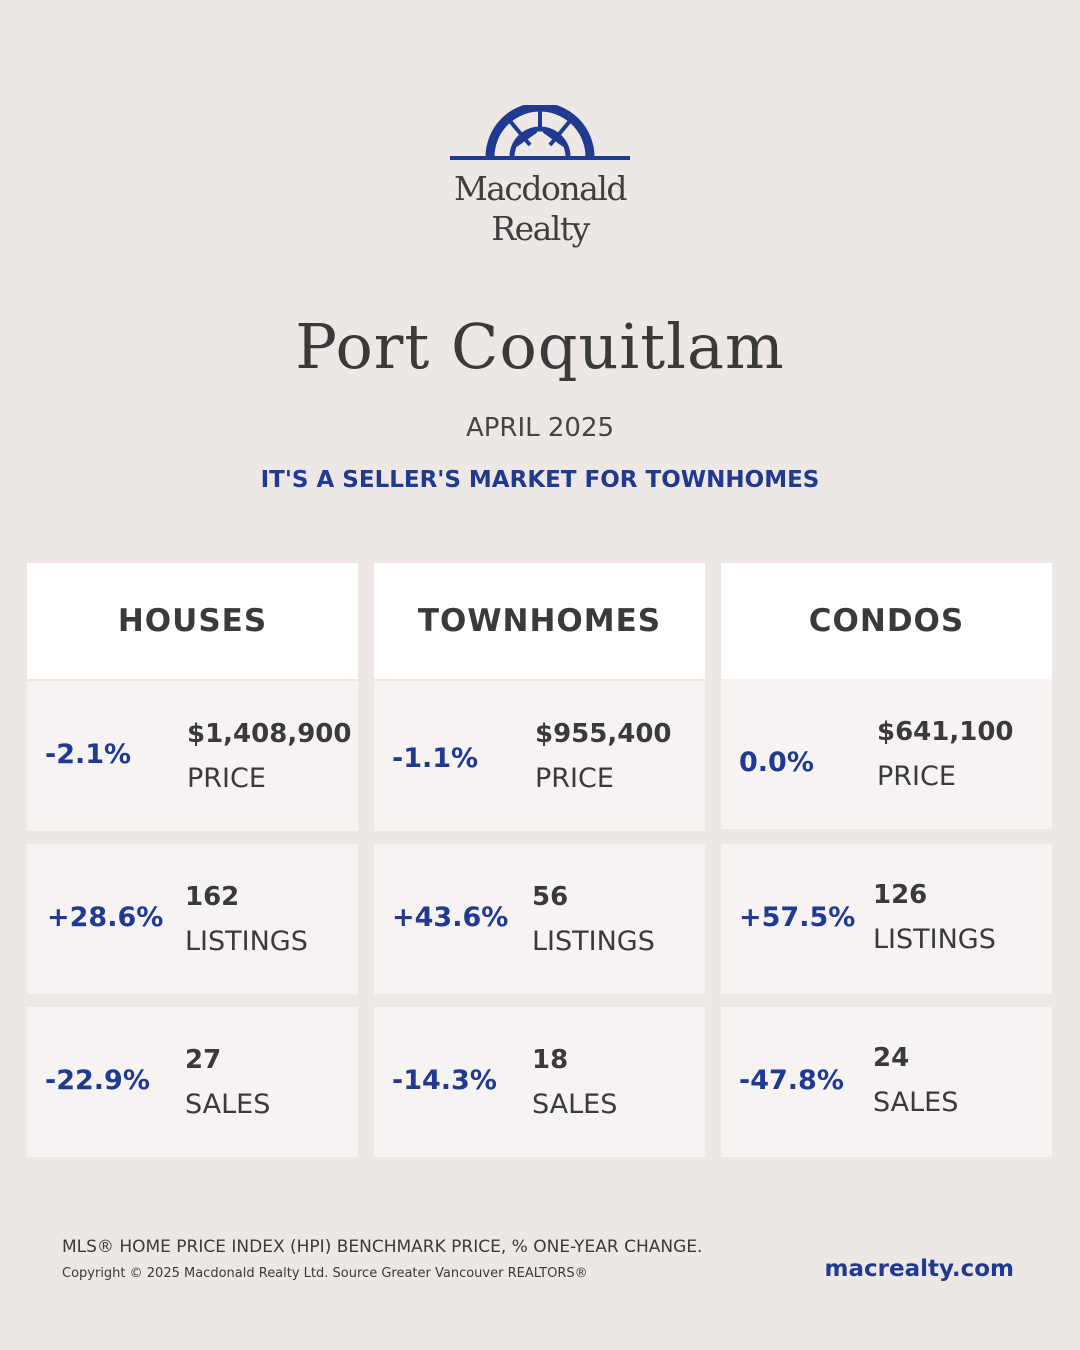  I want to click on stat-cell-price: -2.1% $1,408,900 PRICE, so click(192, 756).